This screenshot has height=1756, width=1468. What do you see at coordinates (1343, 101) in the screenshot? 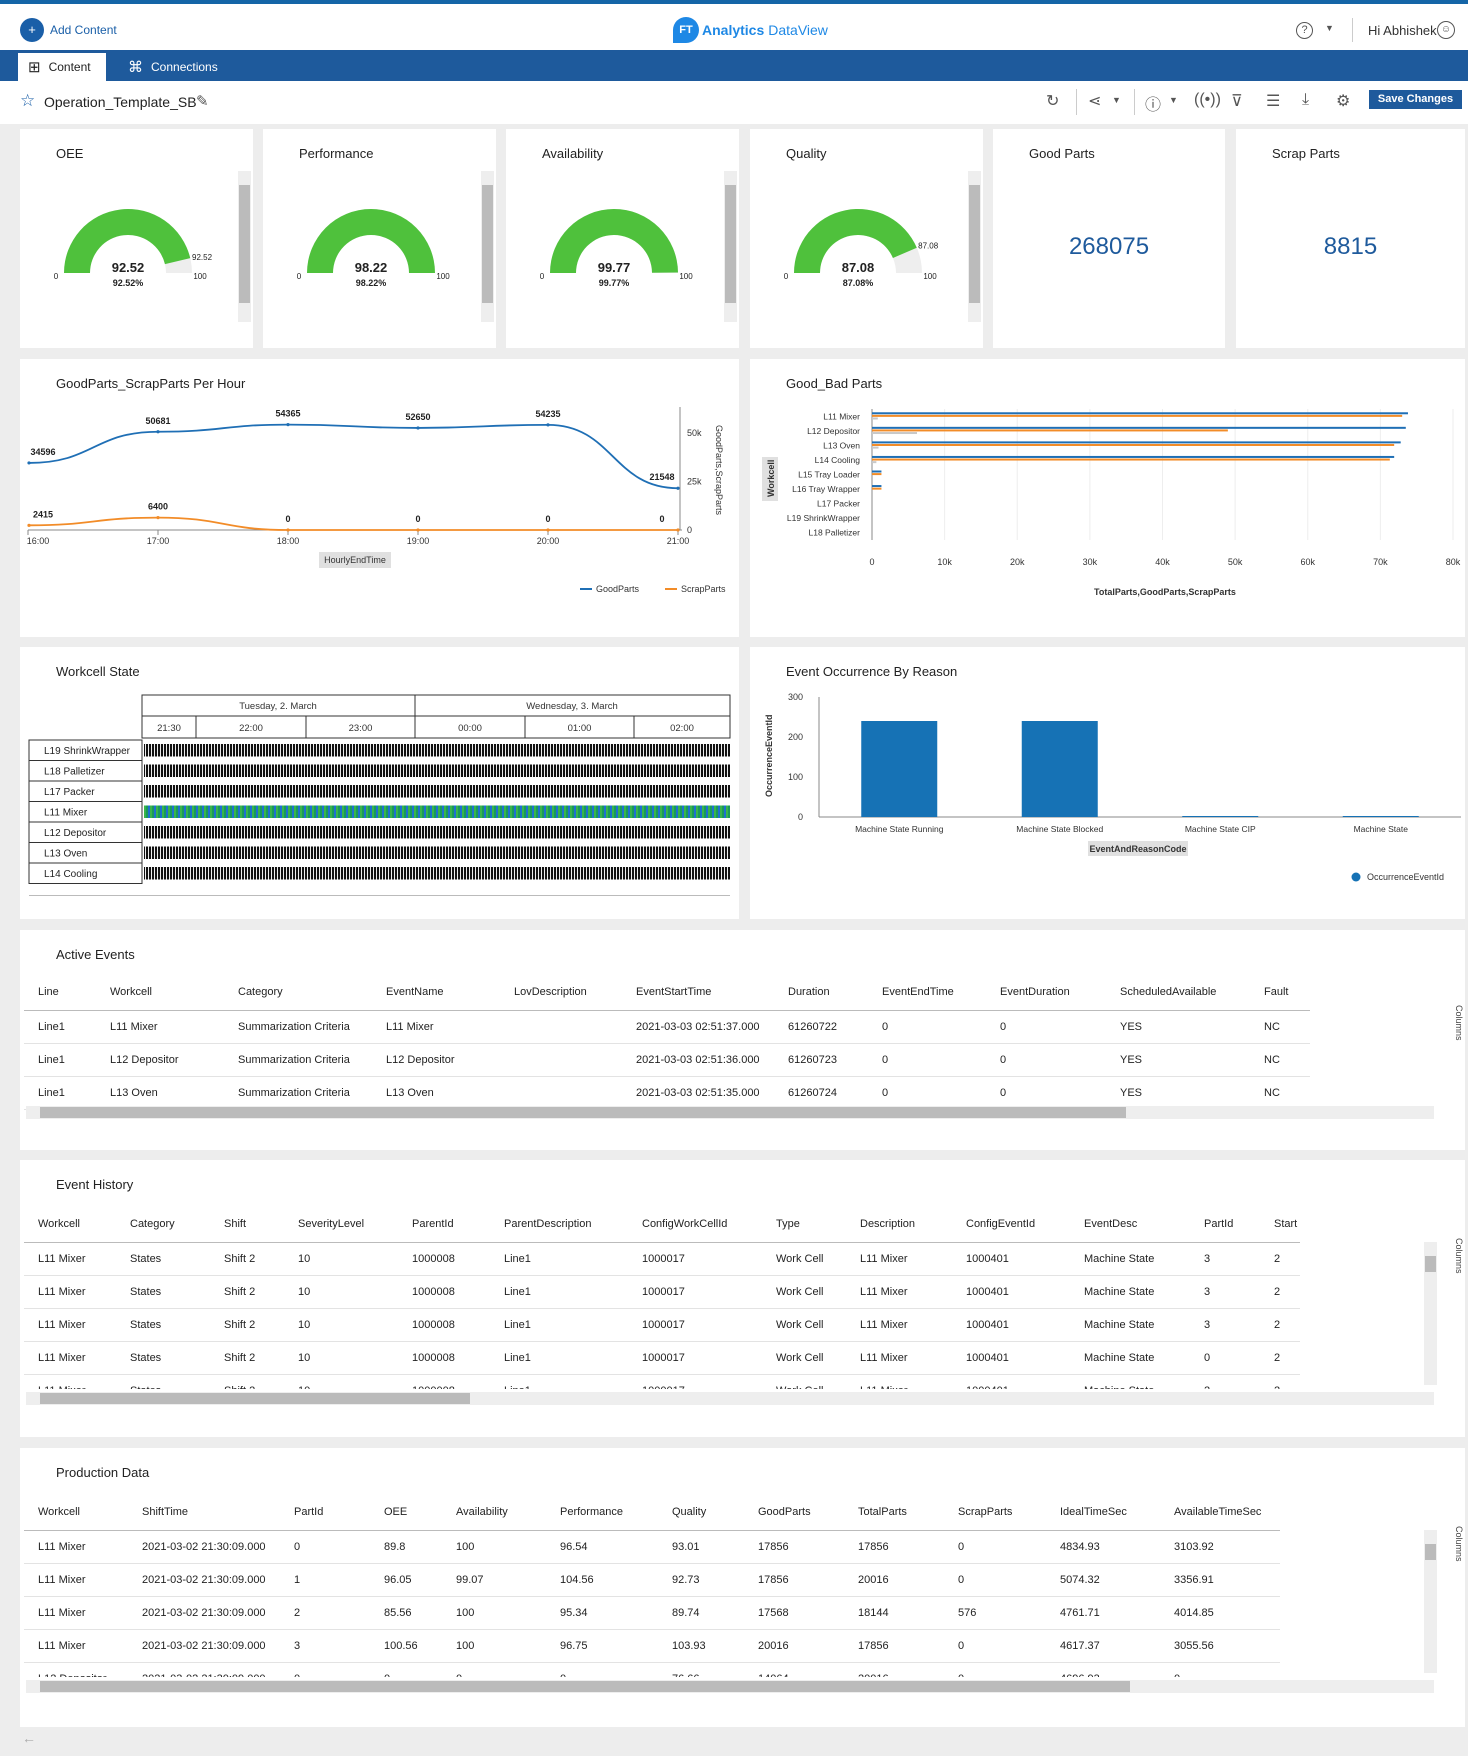
I see `gear-icon: ⚙` at bounding box center [1343, 101].